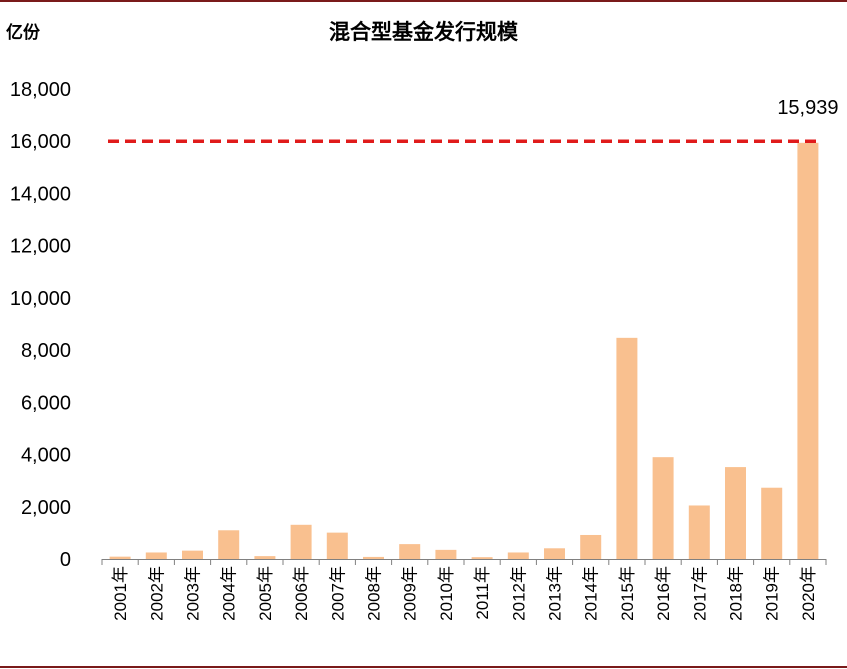  Describe the element at coordinates (518, 593) in the screenshot. I see `x-tick-label: 2012年` at that location.